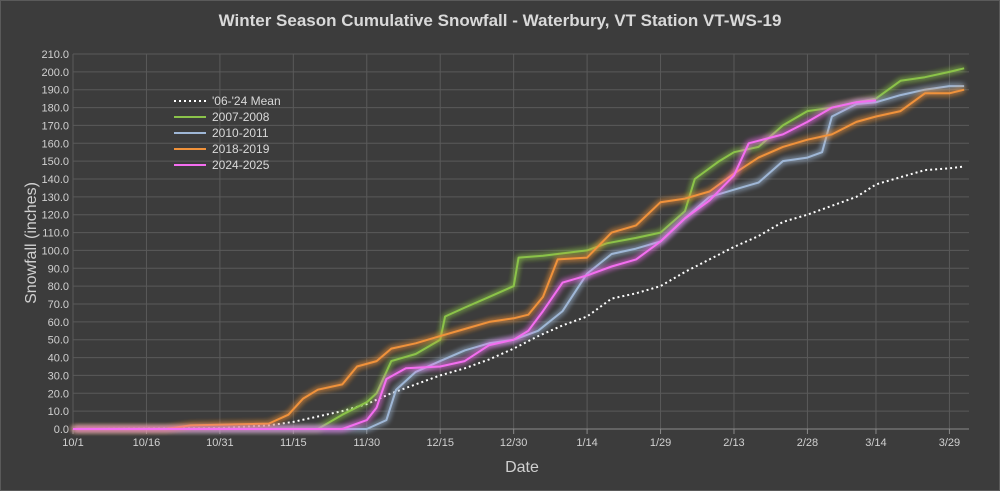 The image size is (1000, 491). Describe the element at coordinates (58, 376) in the screenshot. I see `y-tick-label: 30.0` at that location.